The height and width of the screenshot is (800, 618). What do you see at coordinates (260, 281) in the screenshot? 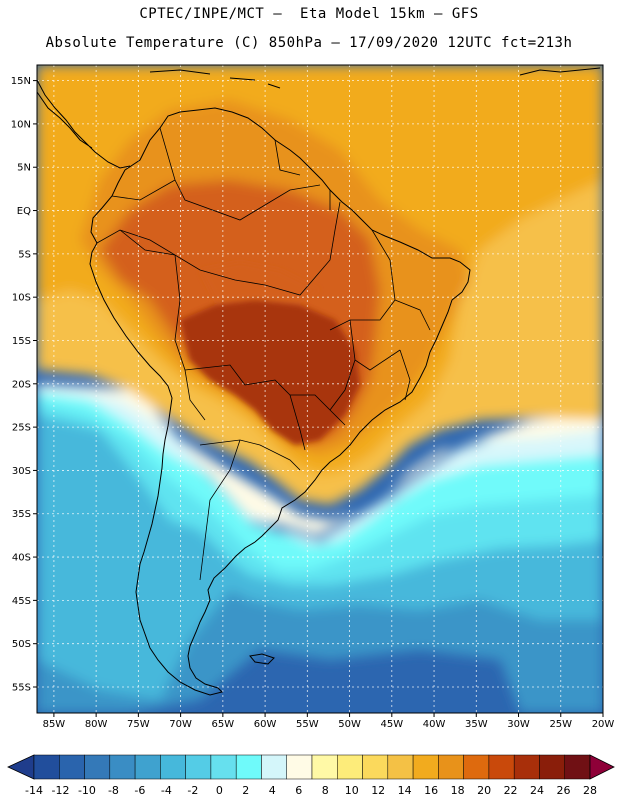
I see `region-heat-core-north` at bounding box center [260, 281].